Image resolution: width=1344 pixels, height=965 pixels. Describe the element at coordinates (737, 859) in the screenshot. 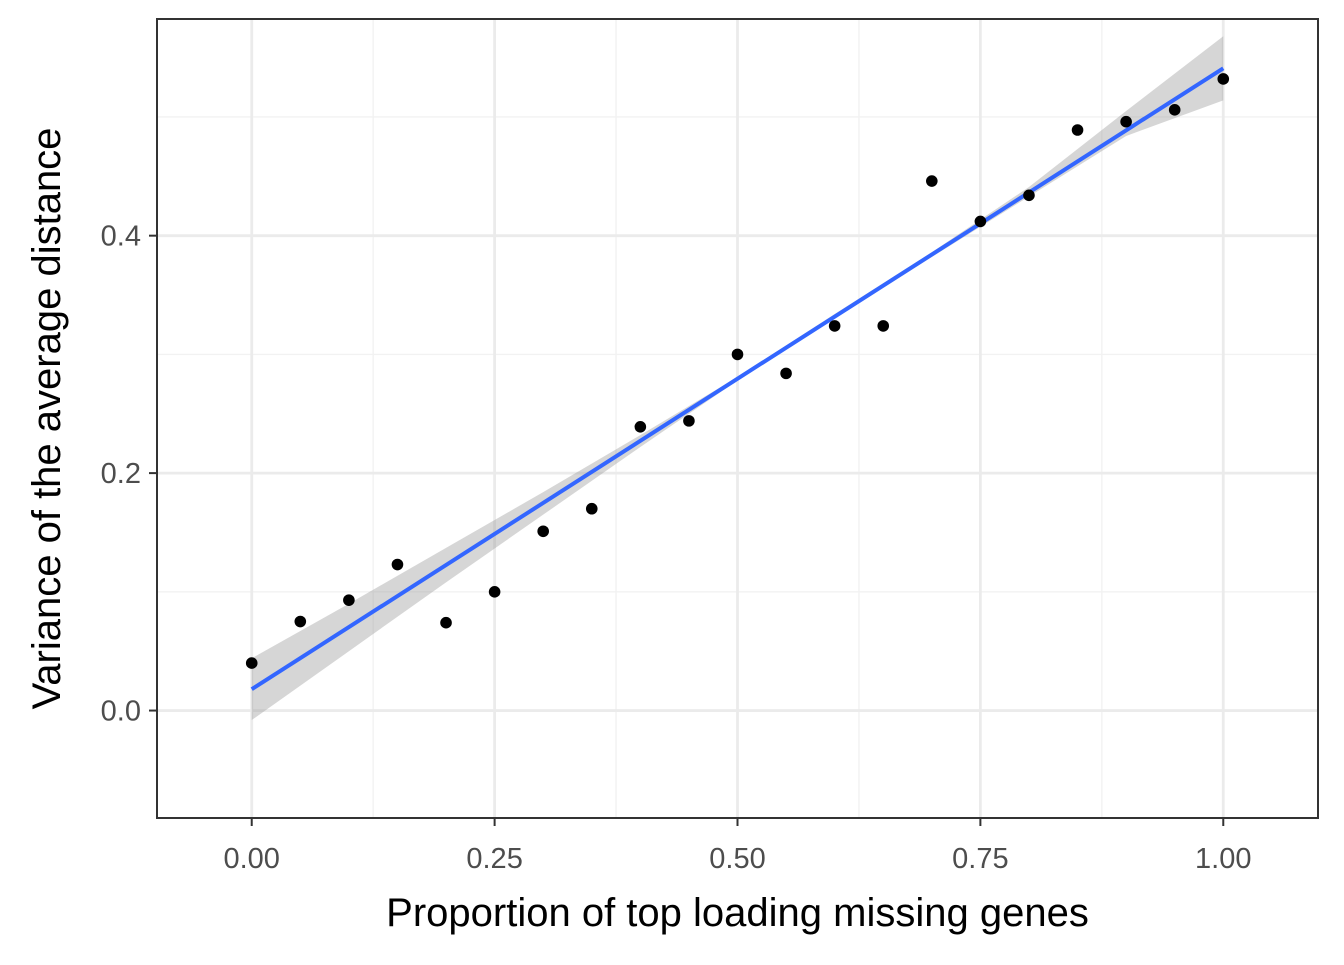

I see `x-tick-label: 0.50` at that location.